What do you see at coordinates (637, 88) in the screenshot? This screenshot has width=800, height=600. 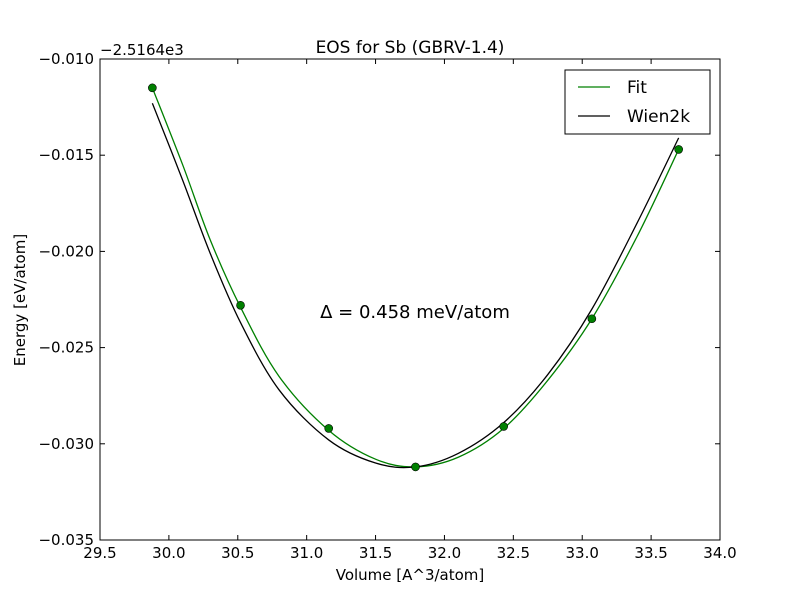 I see `legend-label-fit: Fit` at bounding box center [637, 88].